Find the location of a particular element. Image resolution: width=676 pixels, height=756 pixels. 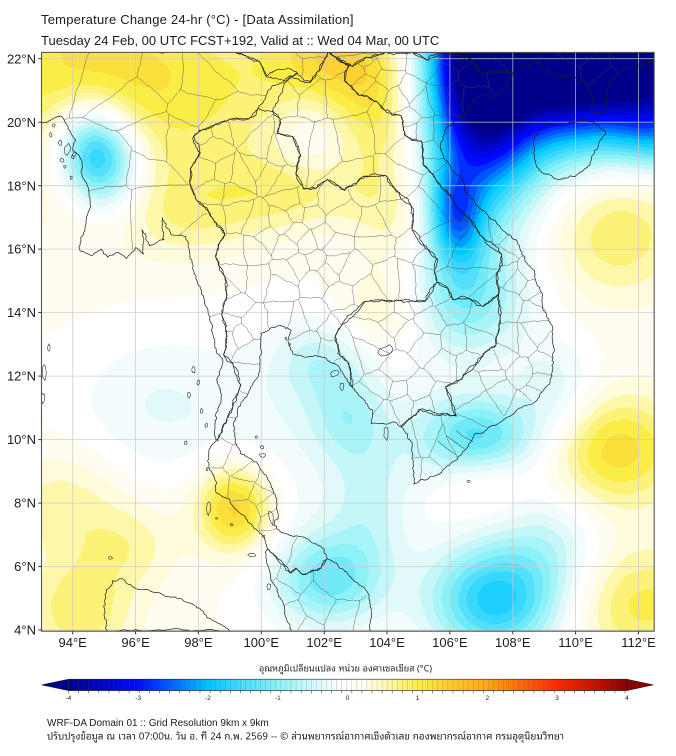

svg-text: 100°E is located at coordinates (262, 642).